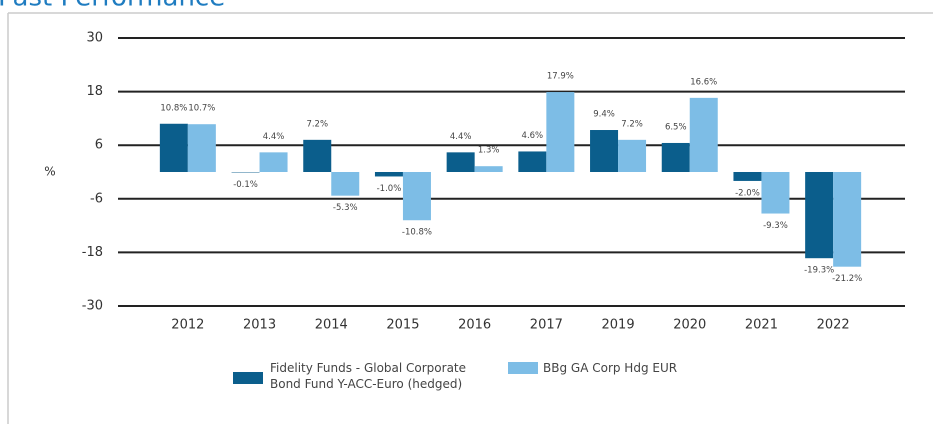  What do you see at coordinates (618, 325) in the screenshot?
I see `x-tick-label: 2019` at bounding box center [618, 325].